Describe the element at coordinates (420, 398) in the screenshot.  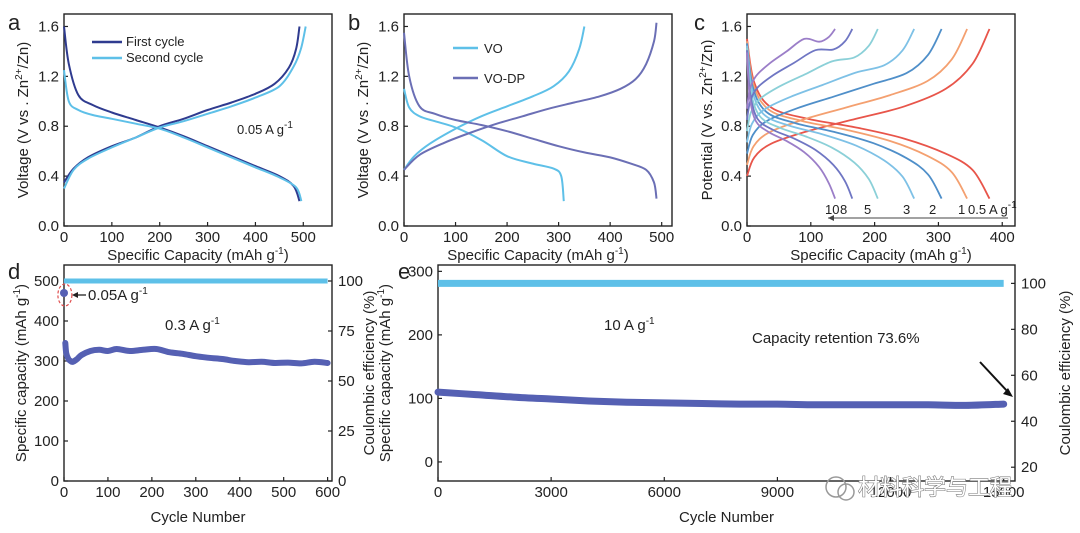
I see `y-tick-label: 100` at that location.